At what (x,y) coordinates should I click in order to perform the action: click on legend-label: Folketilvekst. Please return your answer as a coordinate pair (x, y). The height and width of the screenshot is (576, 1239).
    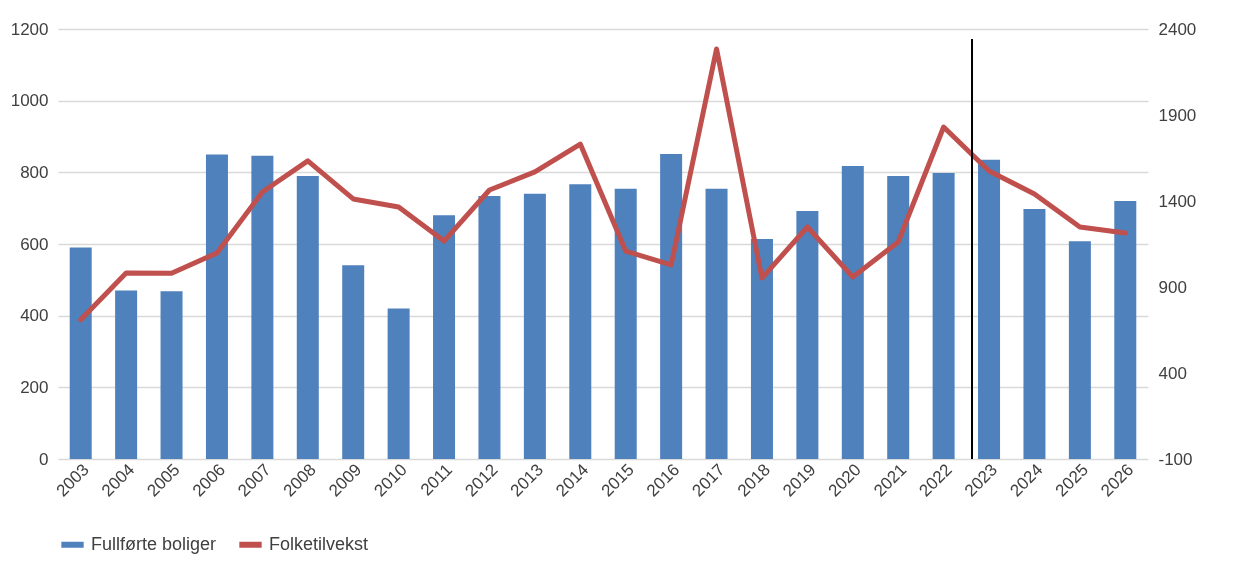
    Looking at the image, I should click on (319, 543).